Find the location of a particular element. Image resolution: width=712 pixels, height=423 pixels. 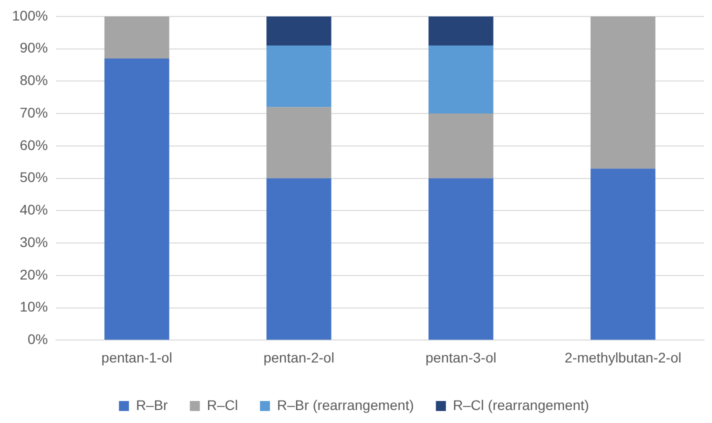

y-tick-label: 10% is located at coordinates (34, 306).